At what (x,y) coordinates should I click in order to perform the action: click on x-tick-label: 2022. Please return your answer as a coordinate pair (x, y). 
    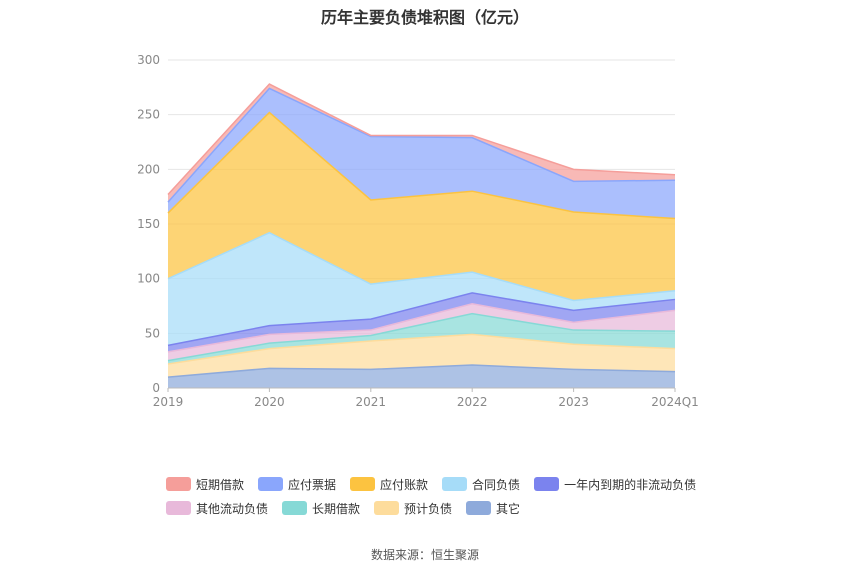
    Looking at the image, I should click on (472, 402).